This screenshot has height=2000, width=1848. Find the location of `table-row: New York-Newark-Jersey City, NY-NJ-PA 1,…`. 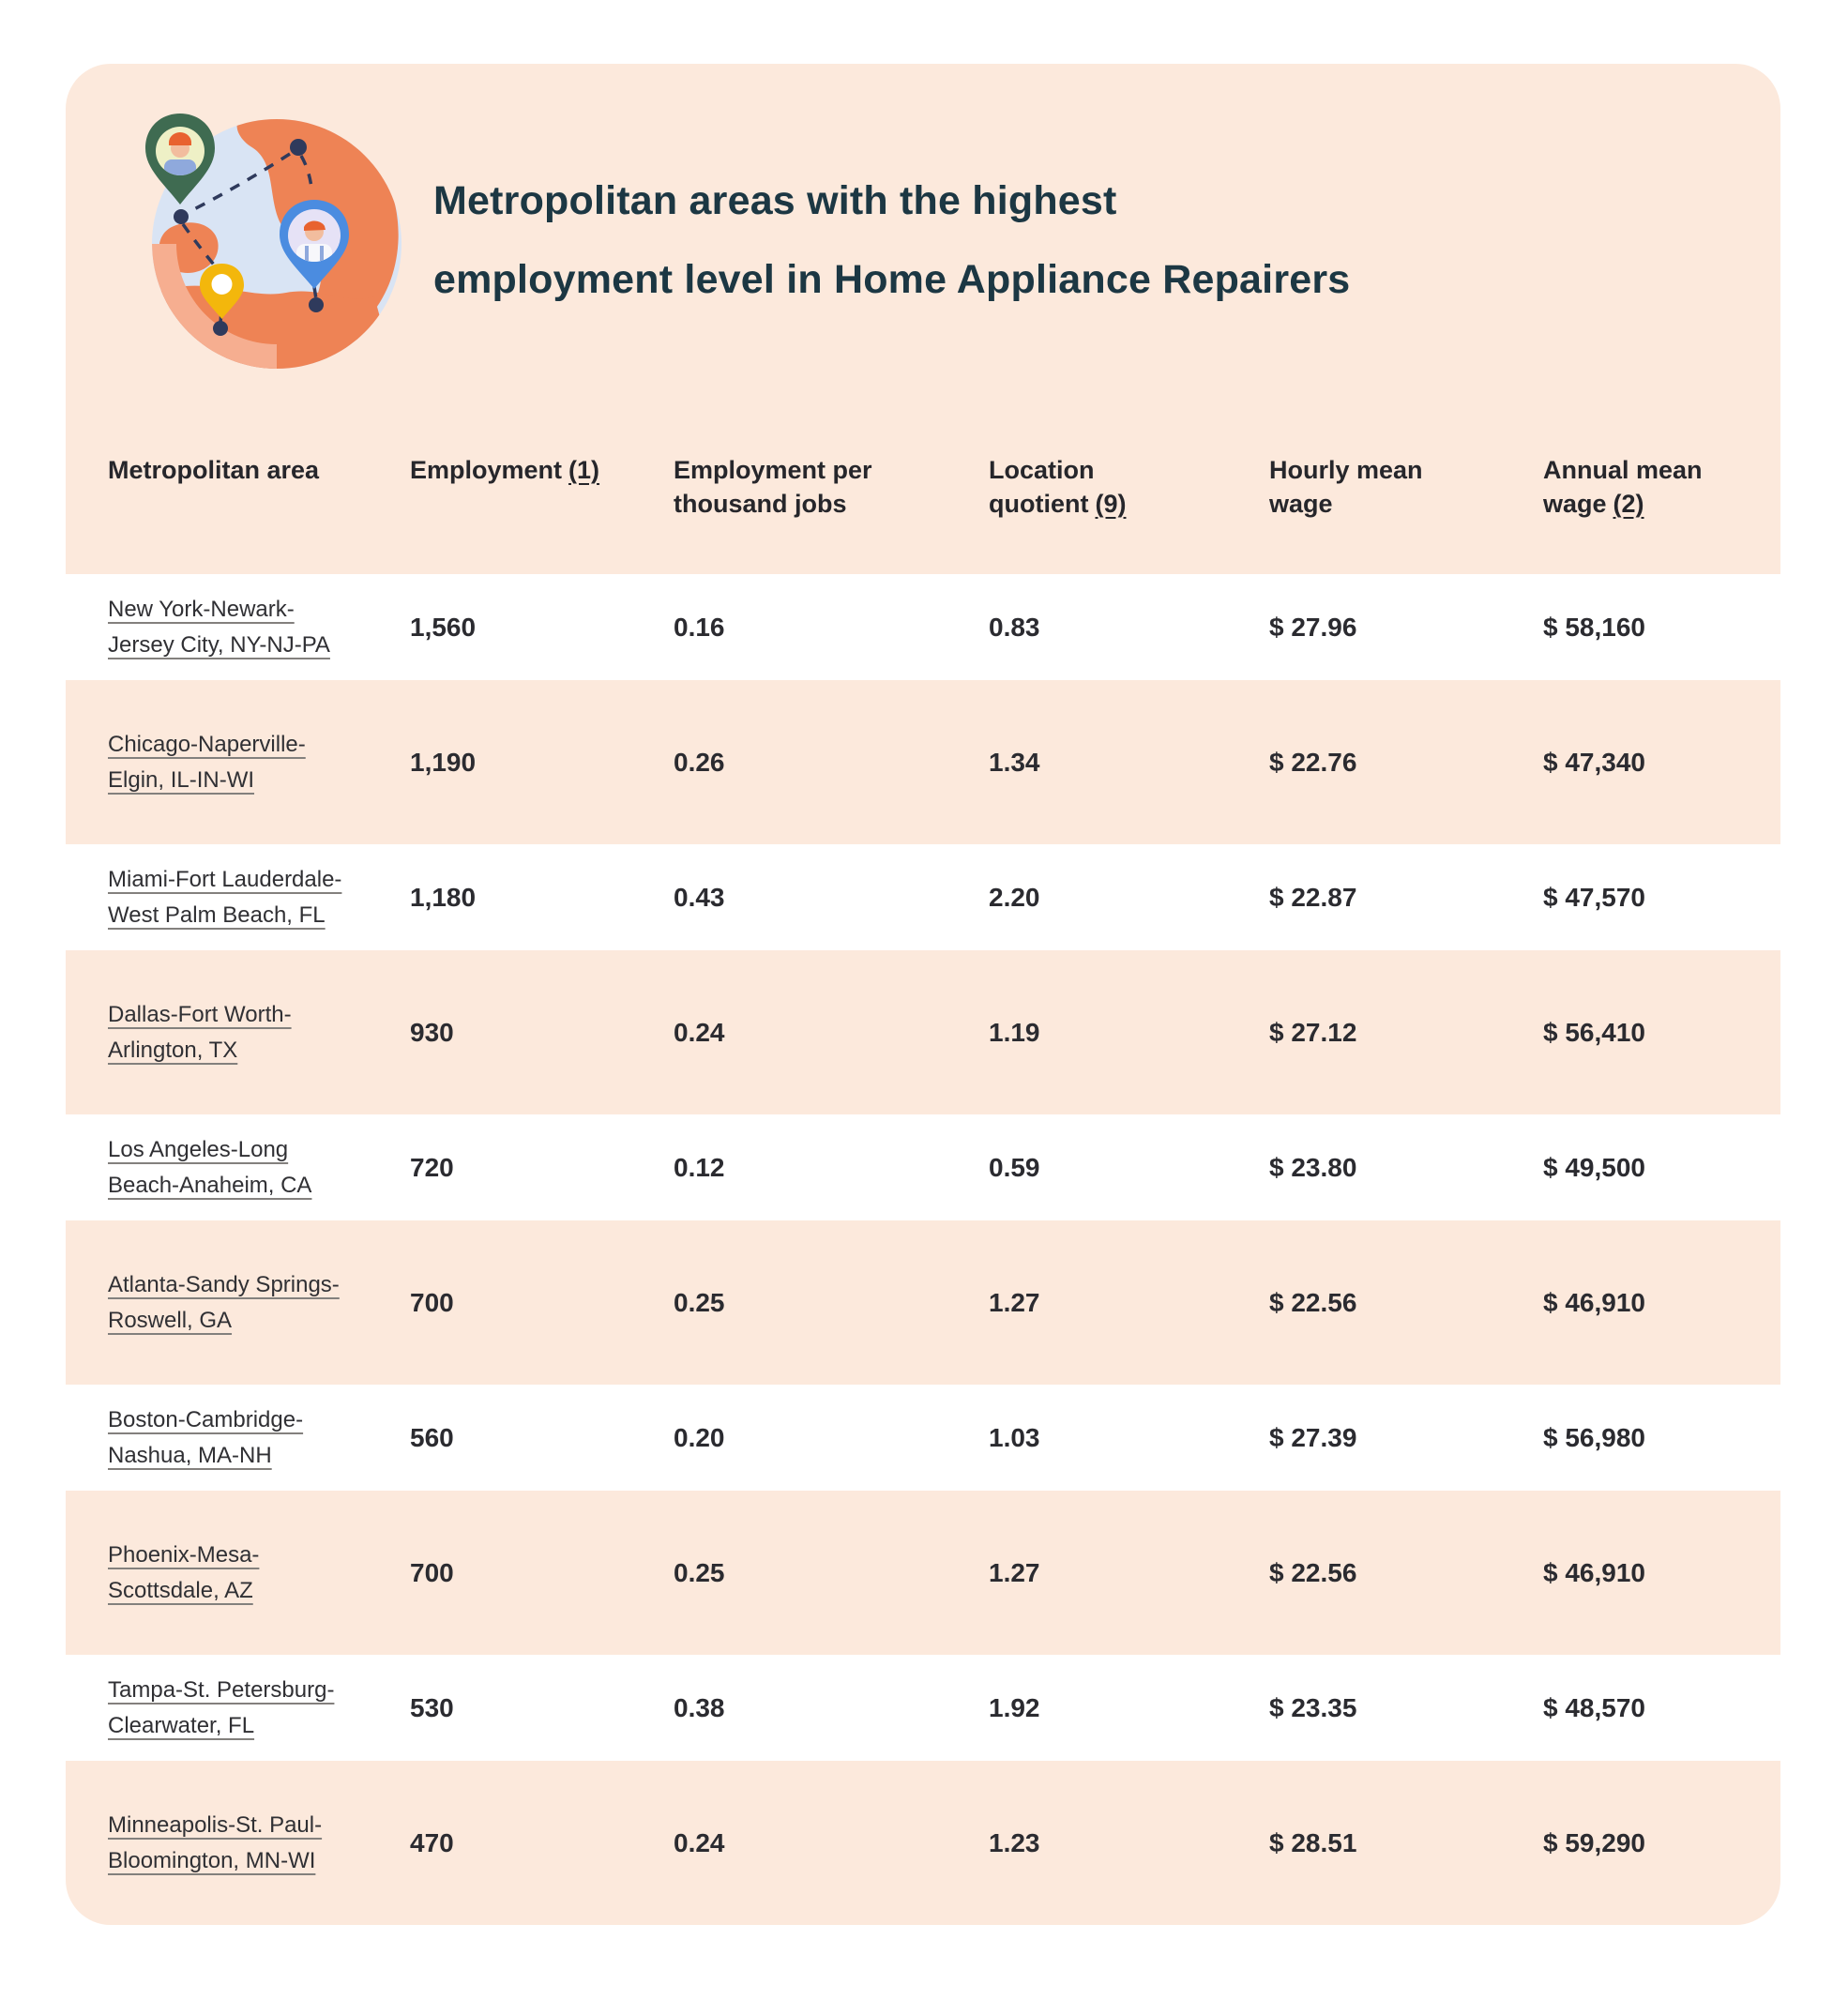

table-row: New York-Newark-Jersey City, NY-NJ-PA 1,… is located at coordinates (923, 627).